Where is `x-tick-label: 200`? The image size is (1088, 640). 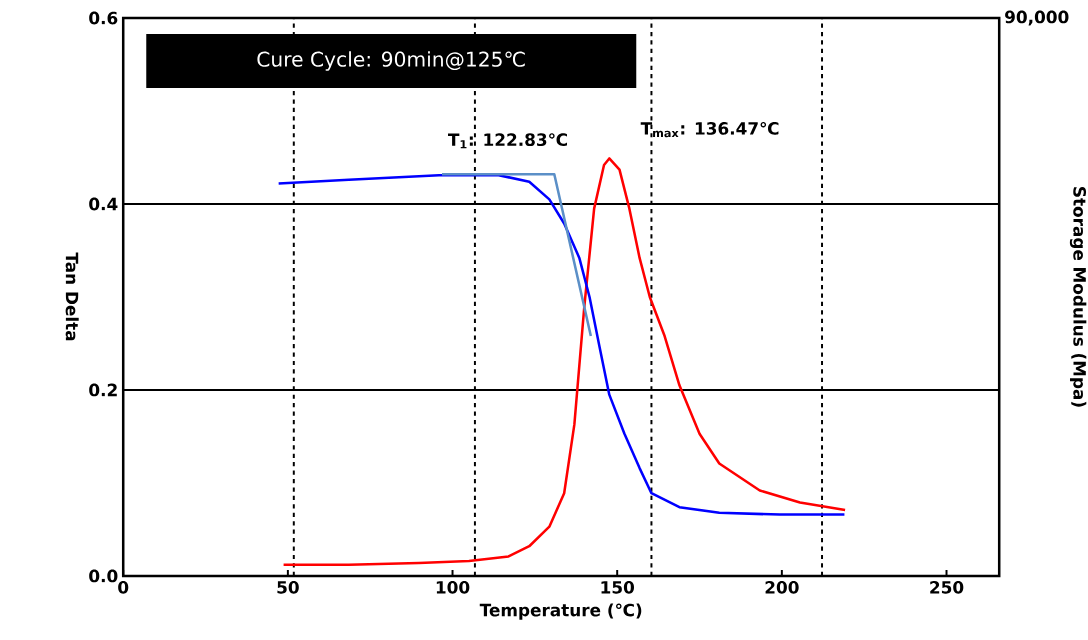 x-tick-label: 200 is located at coordinates (782, 587).